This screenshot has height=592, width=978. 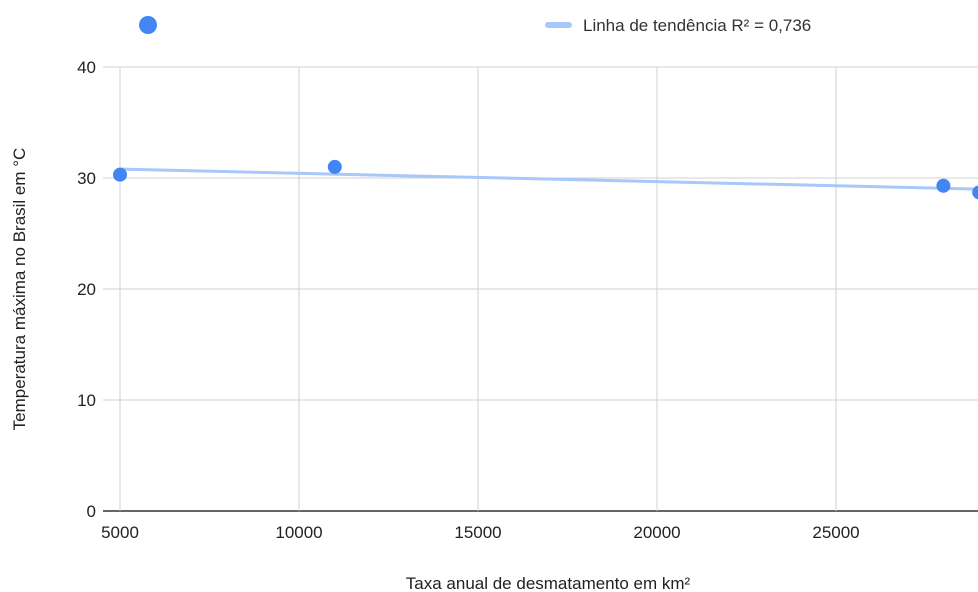 I want to click on y-tick-label: 30, so click(x=86, y=178).